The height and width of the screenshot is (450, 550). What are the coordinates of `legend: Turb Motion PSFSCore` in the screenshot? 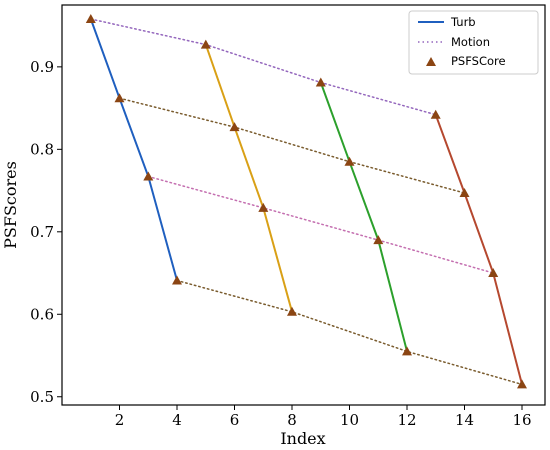 It's located at (473, 42).